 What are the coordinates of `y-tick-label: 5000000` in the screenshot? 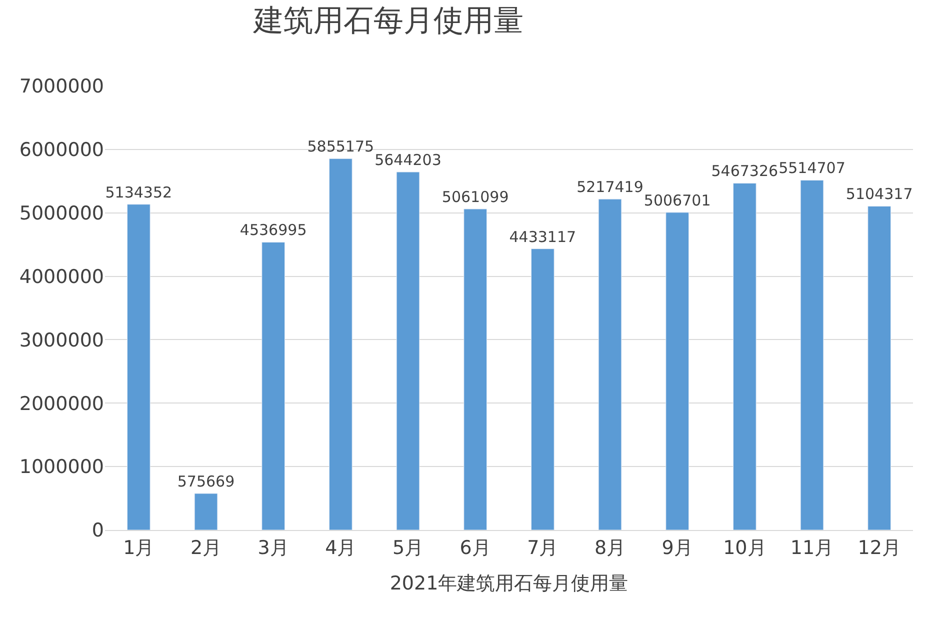 It's located at (61, 213).